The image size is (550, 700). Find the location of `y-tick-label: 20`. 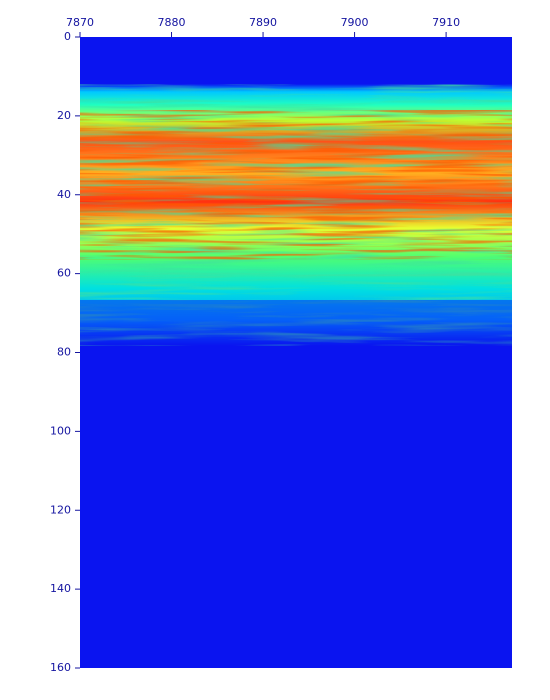

y-tick-label: 20 is located at coordinates (64, 115).